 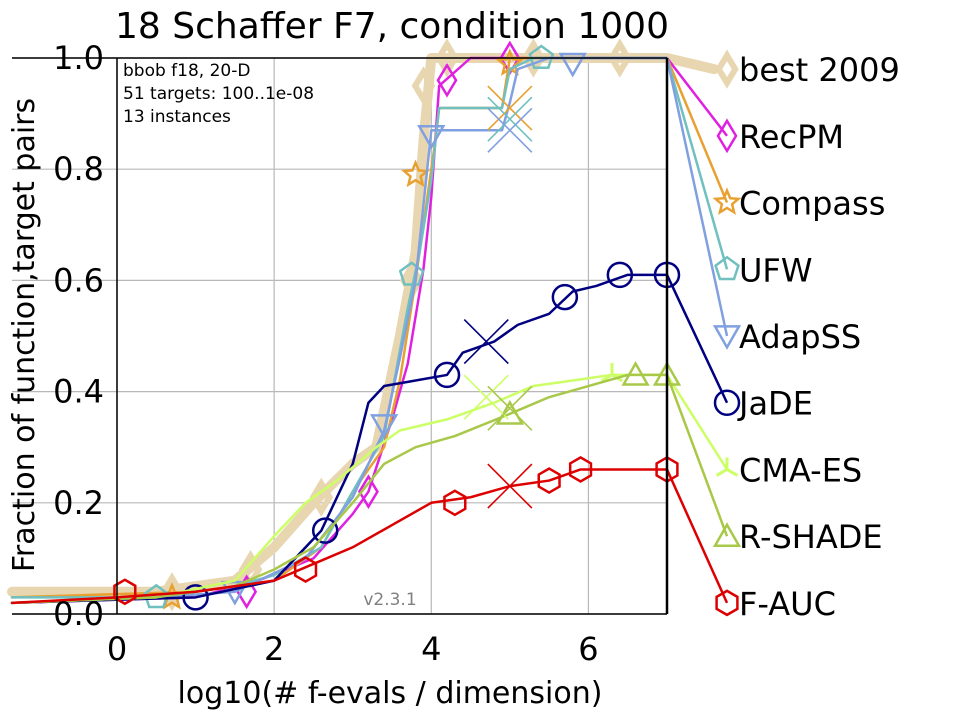 I want to click on legend-item: F-AUC, so click(x=775, y=604).